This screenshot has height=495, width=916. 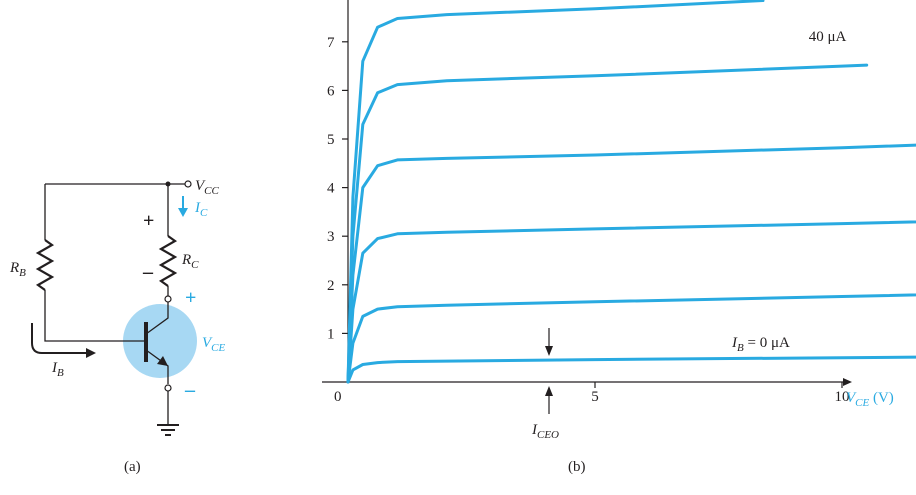 What do you see at coordinates (190, 390) in the screenshot?
I see `minus-sign-vce: –` at bounding box center [190, 390].